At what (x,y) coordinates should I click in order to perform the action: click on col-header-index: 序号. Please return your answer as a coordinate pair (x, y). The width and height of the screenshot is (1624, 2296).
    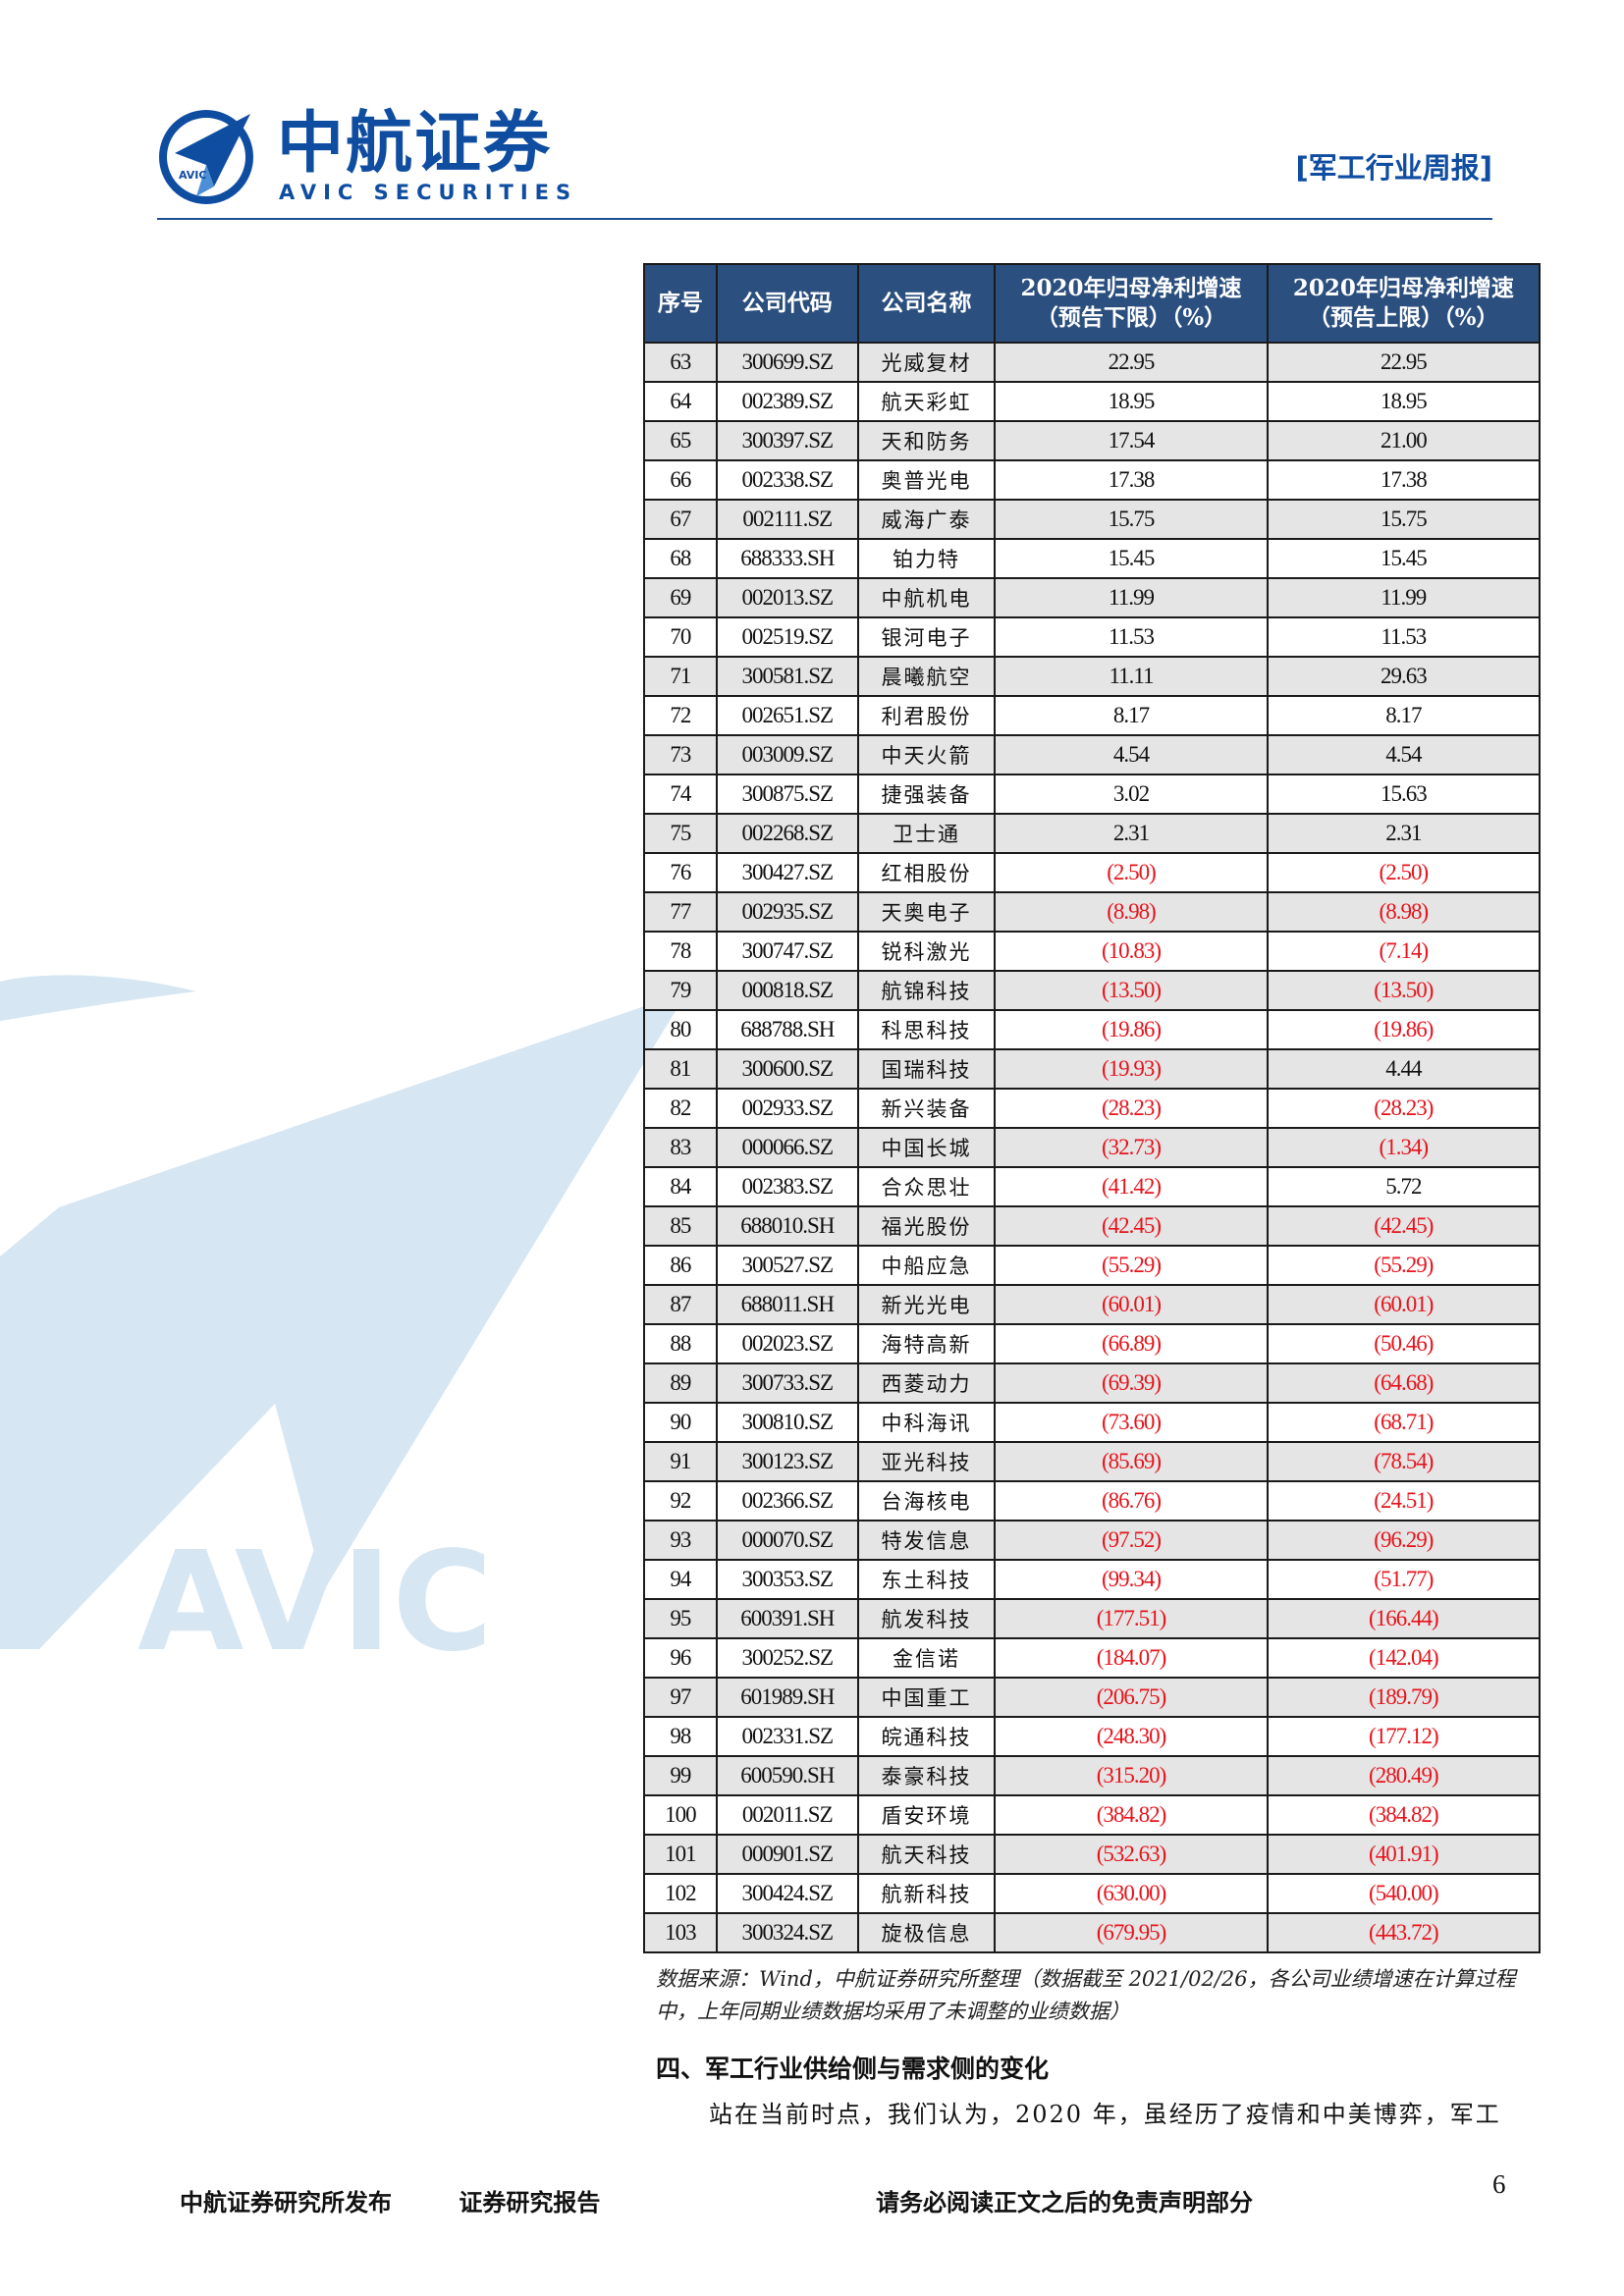
    Looking at the image, I should click on (680, 303).